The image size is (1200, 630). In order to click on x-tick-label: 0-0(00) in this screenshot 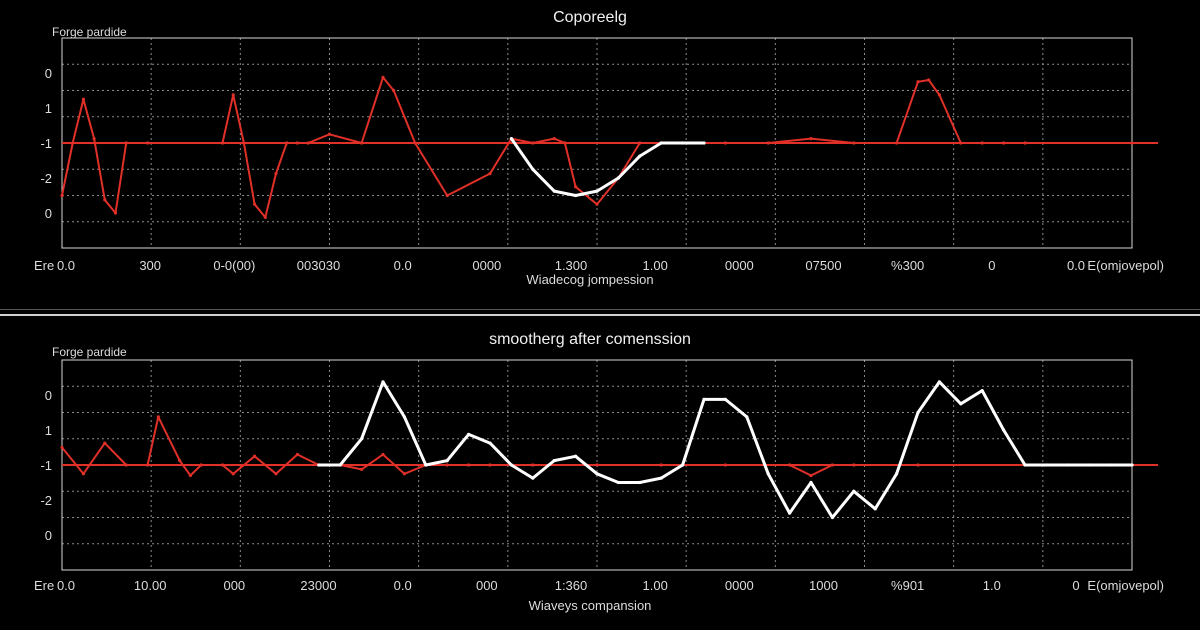, I will do `click(234, 265)`.